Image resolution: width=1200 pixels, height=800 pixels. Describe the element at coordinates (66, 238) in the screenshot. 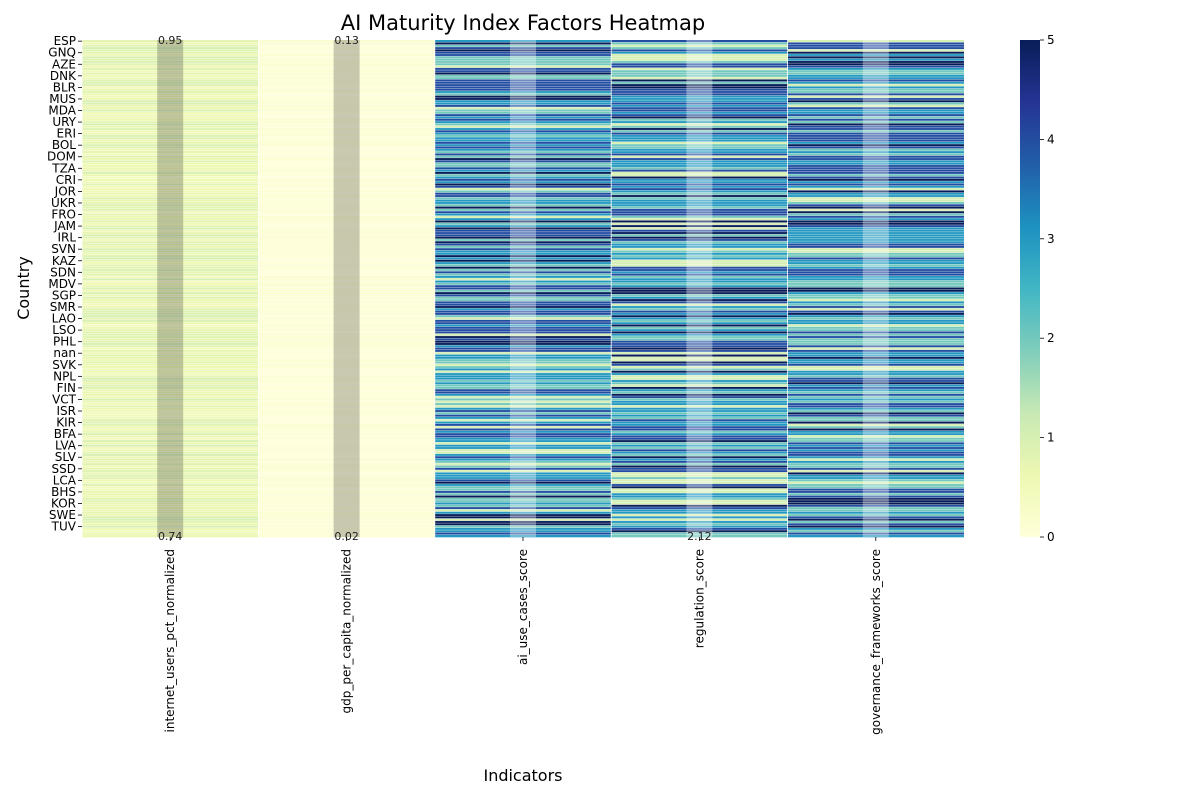

I see `y-tick-label: IRL` at that location.